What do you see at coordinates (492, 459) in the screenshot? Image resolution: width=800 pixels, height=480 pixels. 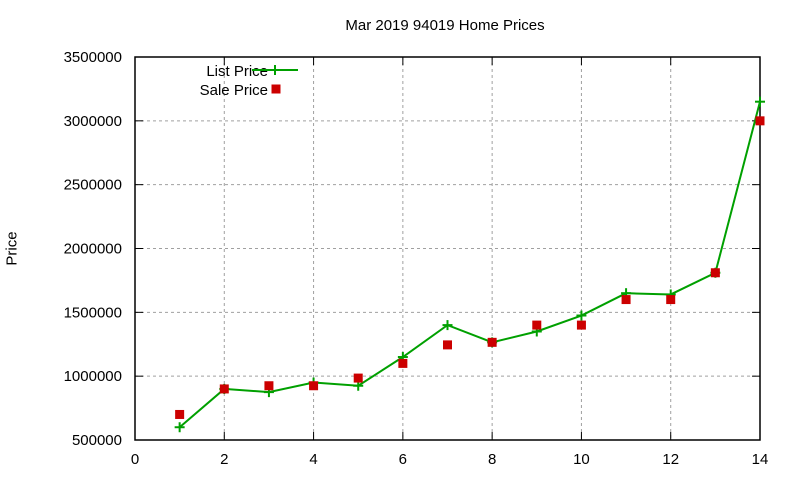 I see `x-tick-label: 8` at bounding box center [492, 459].